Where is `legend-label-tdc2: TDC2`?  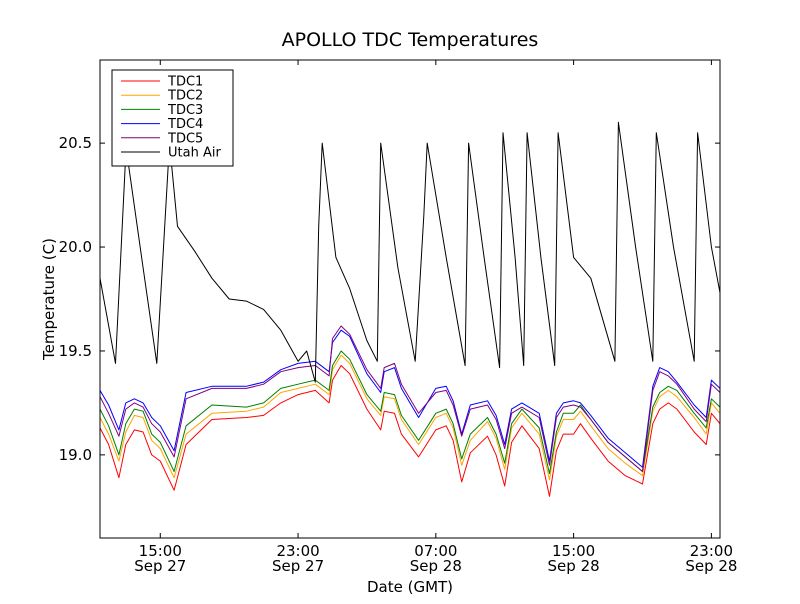 legend-label-tdc2: TDC2 is located at coordinates (185, 96).